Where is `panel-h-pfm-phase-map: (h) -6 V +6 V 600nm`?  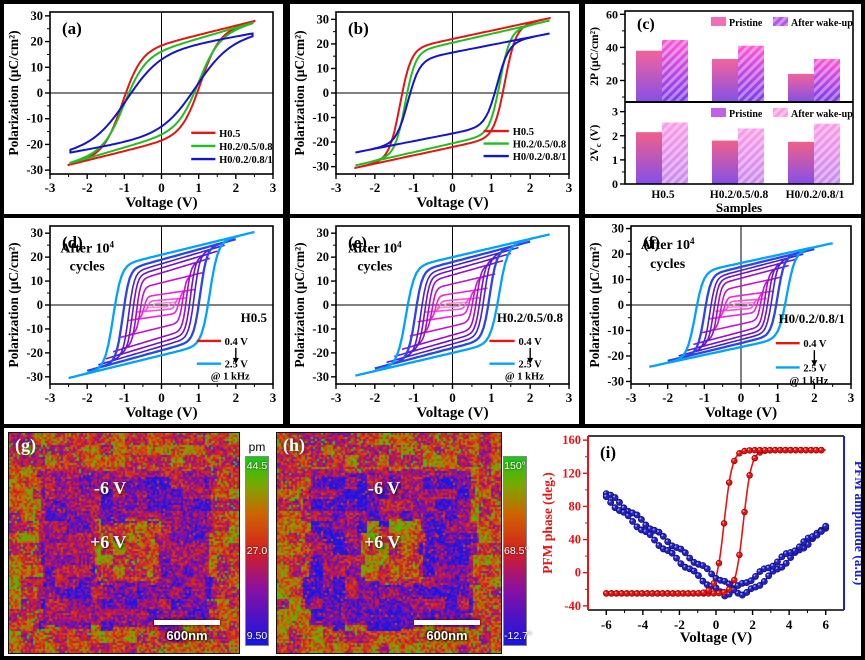
panel-h-pfm-phase-map: (h) -6 V +6 V 600nm is located at coordinates (389, 543).